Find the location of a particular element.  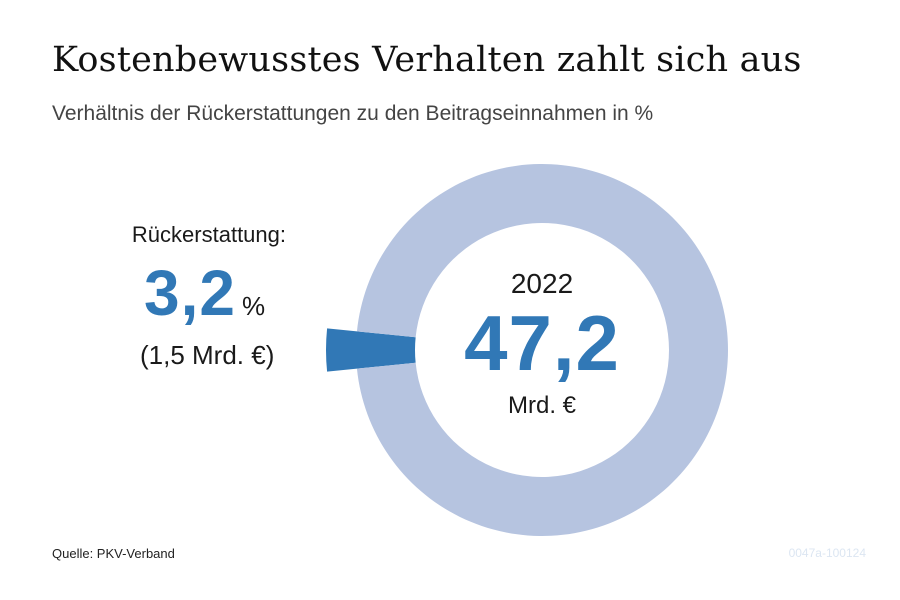

source-note: Quelle: PKV-Verband is located at coordinates (113, 553).